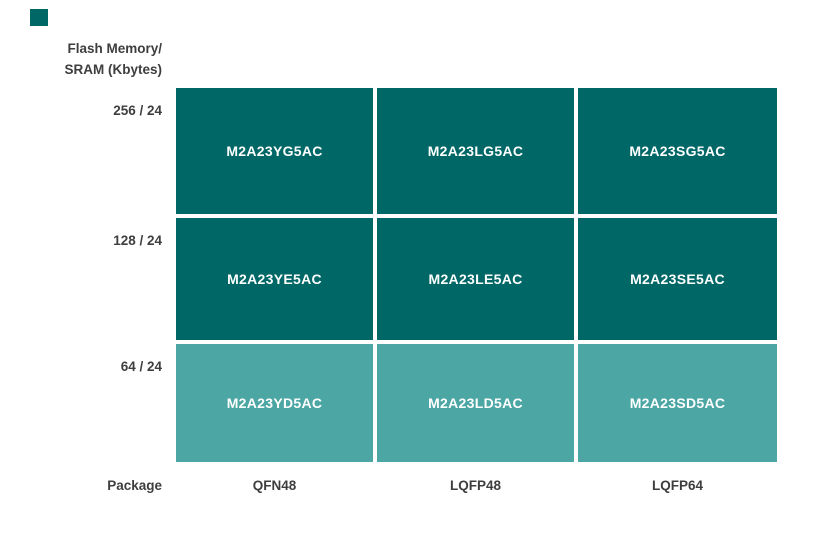 The width and height of the screenshot is (823, 537). Describe the element at coordinates (677, 151) in the screenshot. I see `matrix-cell: M2A23SG5AC` at that location.